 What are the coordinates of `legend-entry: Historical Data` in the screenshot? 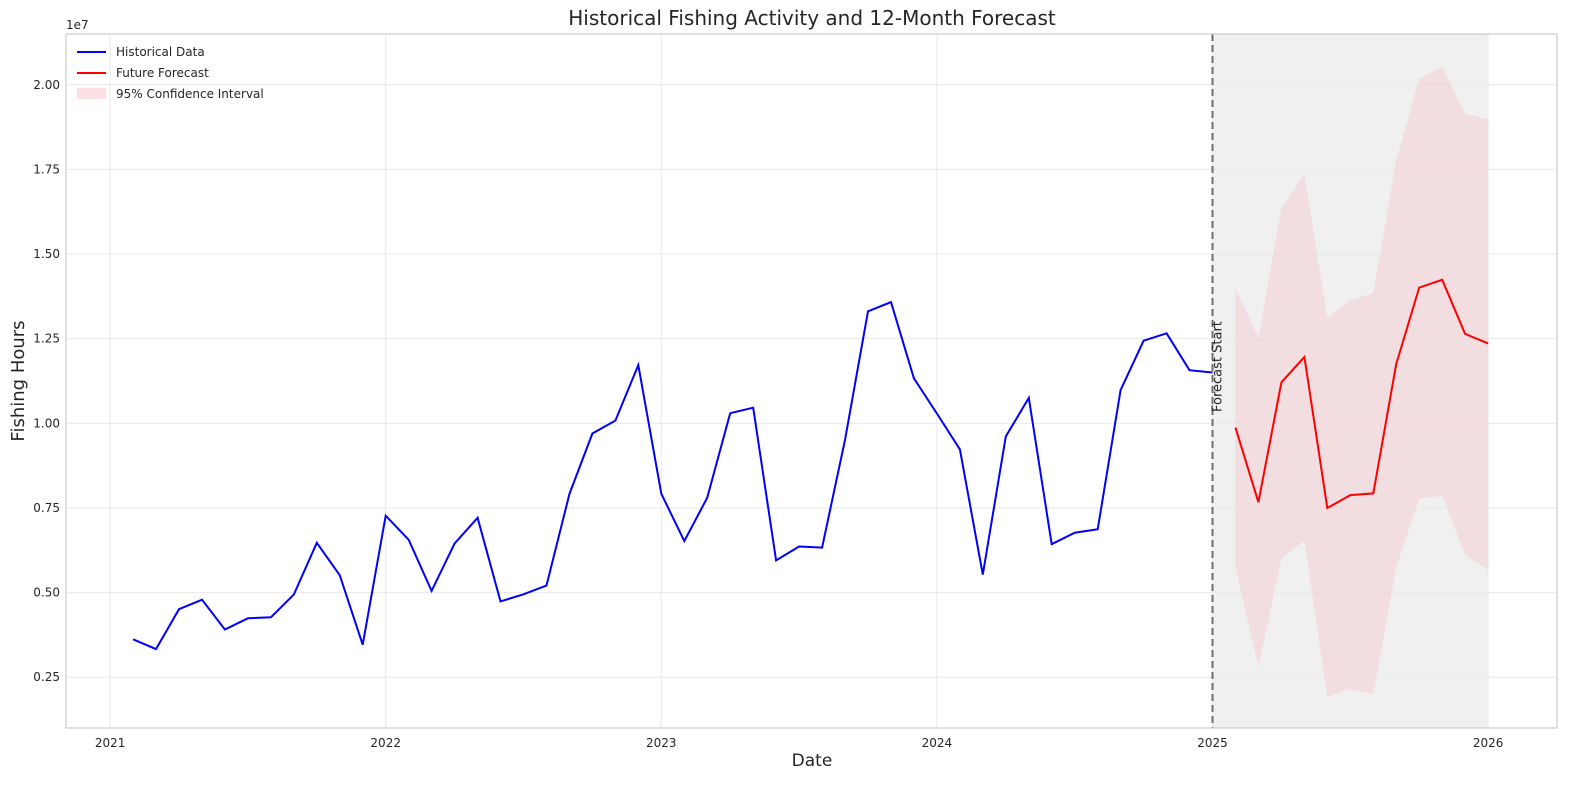 It's located at (141, 52).